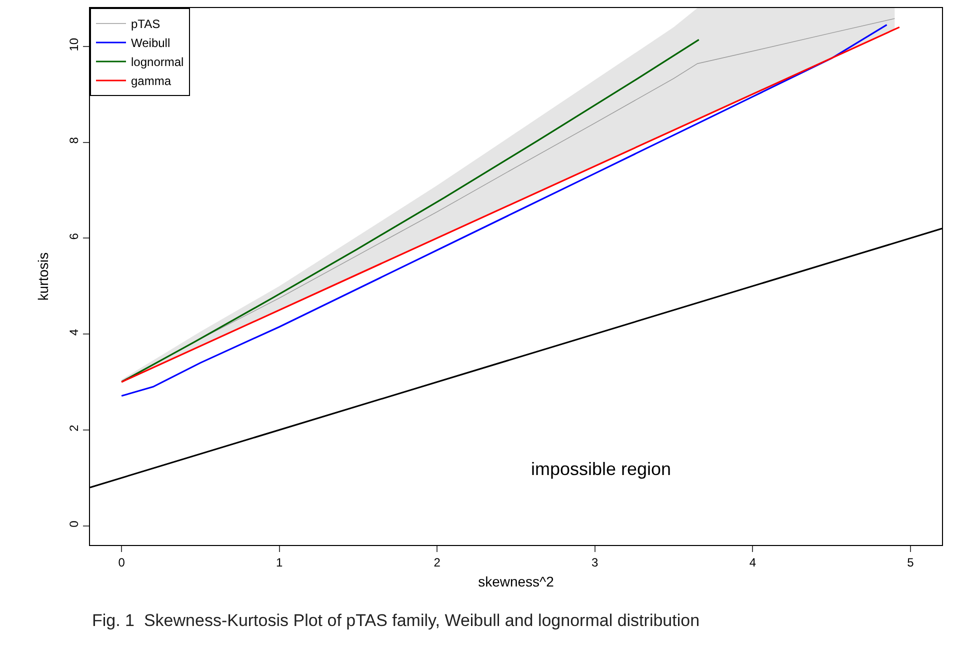 Image resolution: width=954 pixels, height=645 pixels. What do you see at coordinates (74, 428) in the screenshot?
I see `y-tick-label: 2` at bounding box center [74, 428].